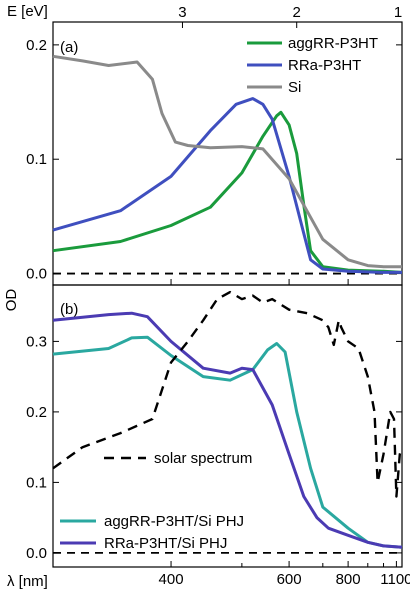  Describe the element at coordinates (395, 579) in the screenshot. I see `x-tick-label: 1100` at that location.